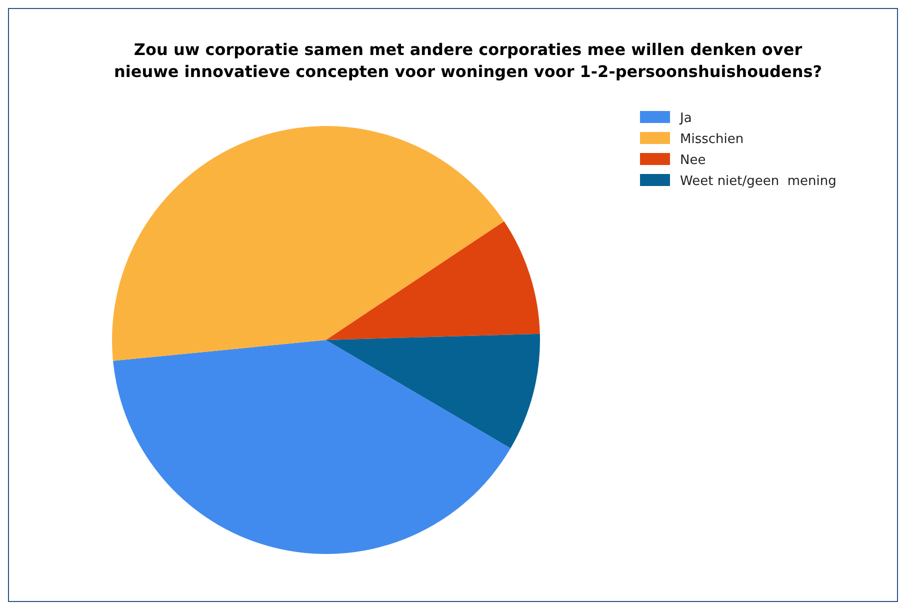  What do you see at coordinates (468, 60) in the screenshot?
I see `chart-title: Zou uw corporatie samen met andere corporaties mee willen denken over nieuwe innovatieve concepten voor woningen voor 1-2-persoonshuishoudens?` at bounding box center [468, 60].